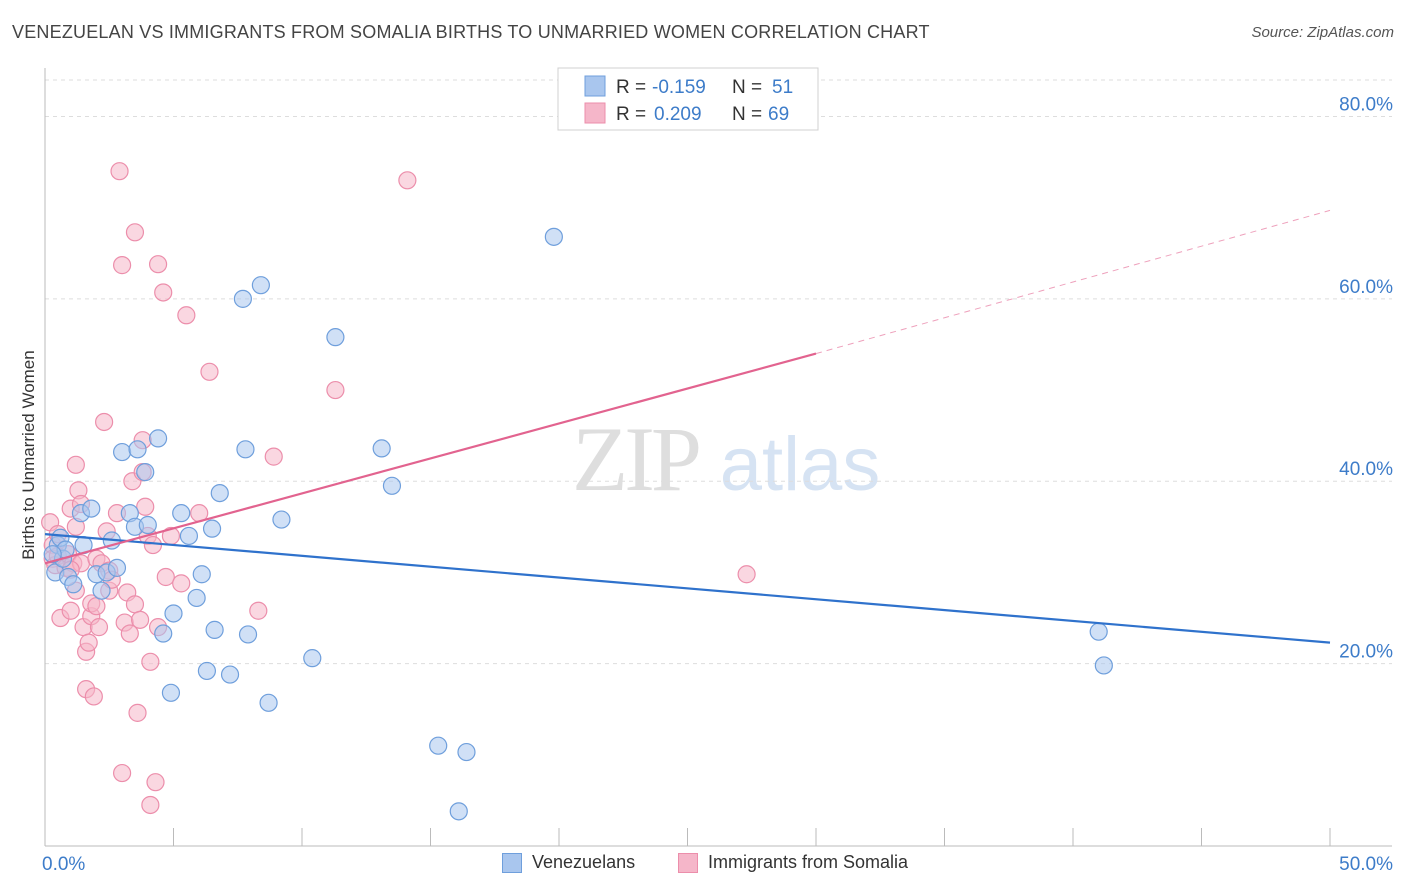 Image resolution: width=1406 pixels, height=892 pixels. What do you see at coordinates (1073, 282) in the screenshot?
I see `somalia-trend-extension` at bounding box center [1073, 282].